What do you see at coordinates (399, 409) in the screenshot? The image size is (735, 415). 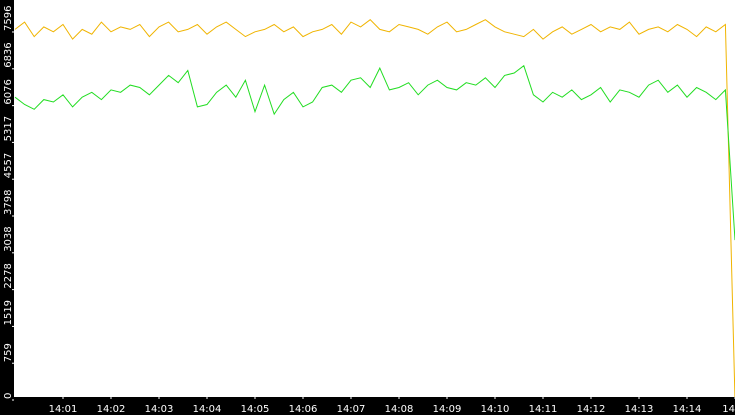 I see `x-tick-label: 14:08` at bounding box center [399, 409].